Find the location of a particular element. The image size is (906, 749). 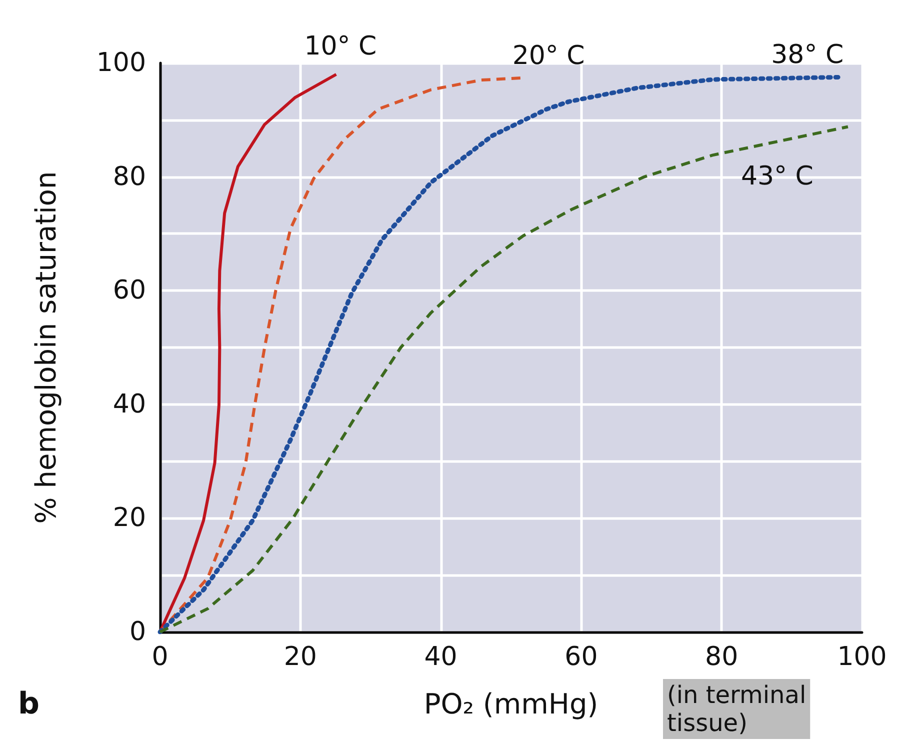

y-tick-label: 100 is located at coordinates (121, 63).